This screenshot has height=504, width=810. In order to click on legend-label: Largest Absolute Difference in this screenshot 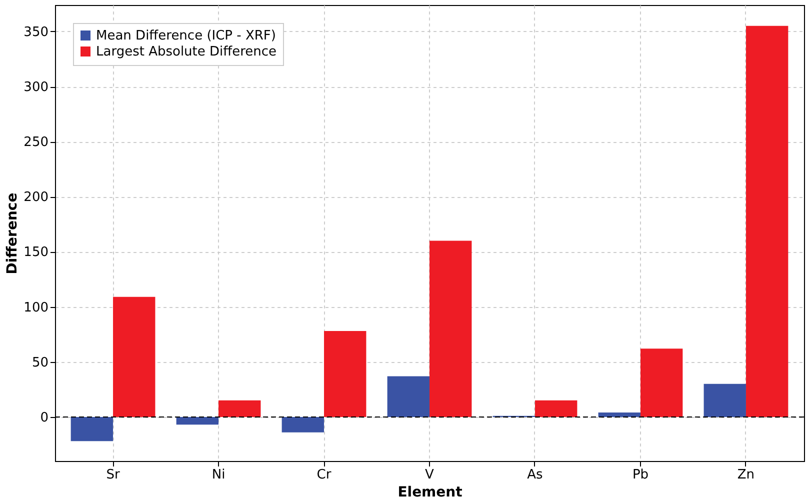, I will do `click(186, 52)`.